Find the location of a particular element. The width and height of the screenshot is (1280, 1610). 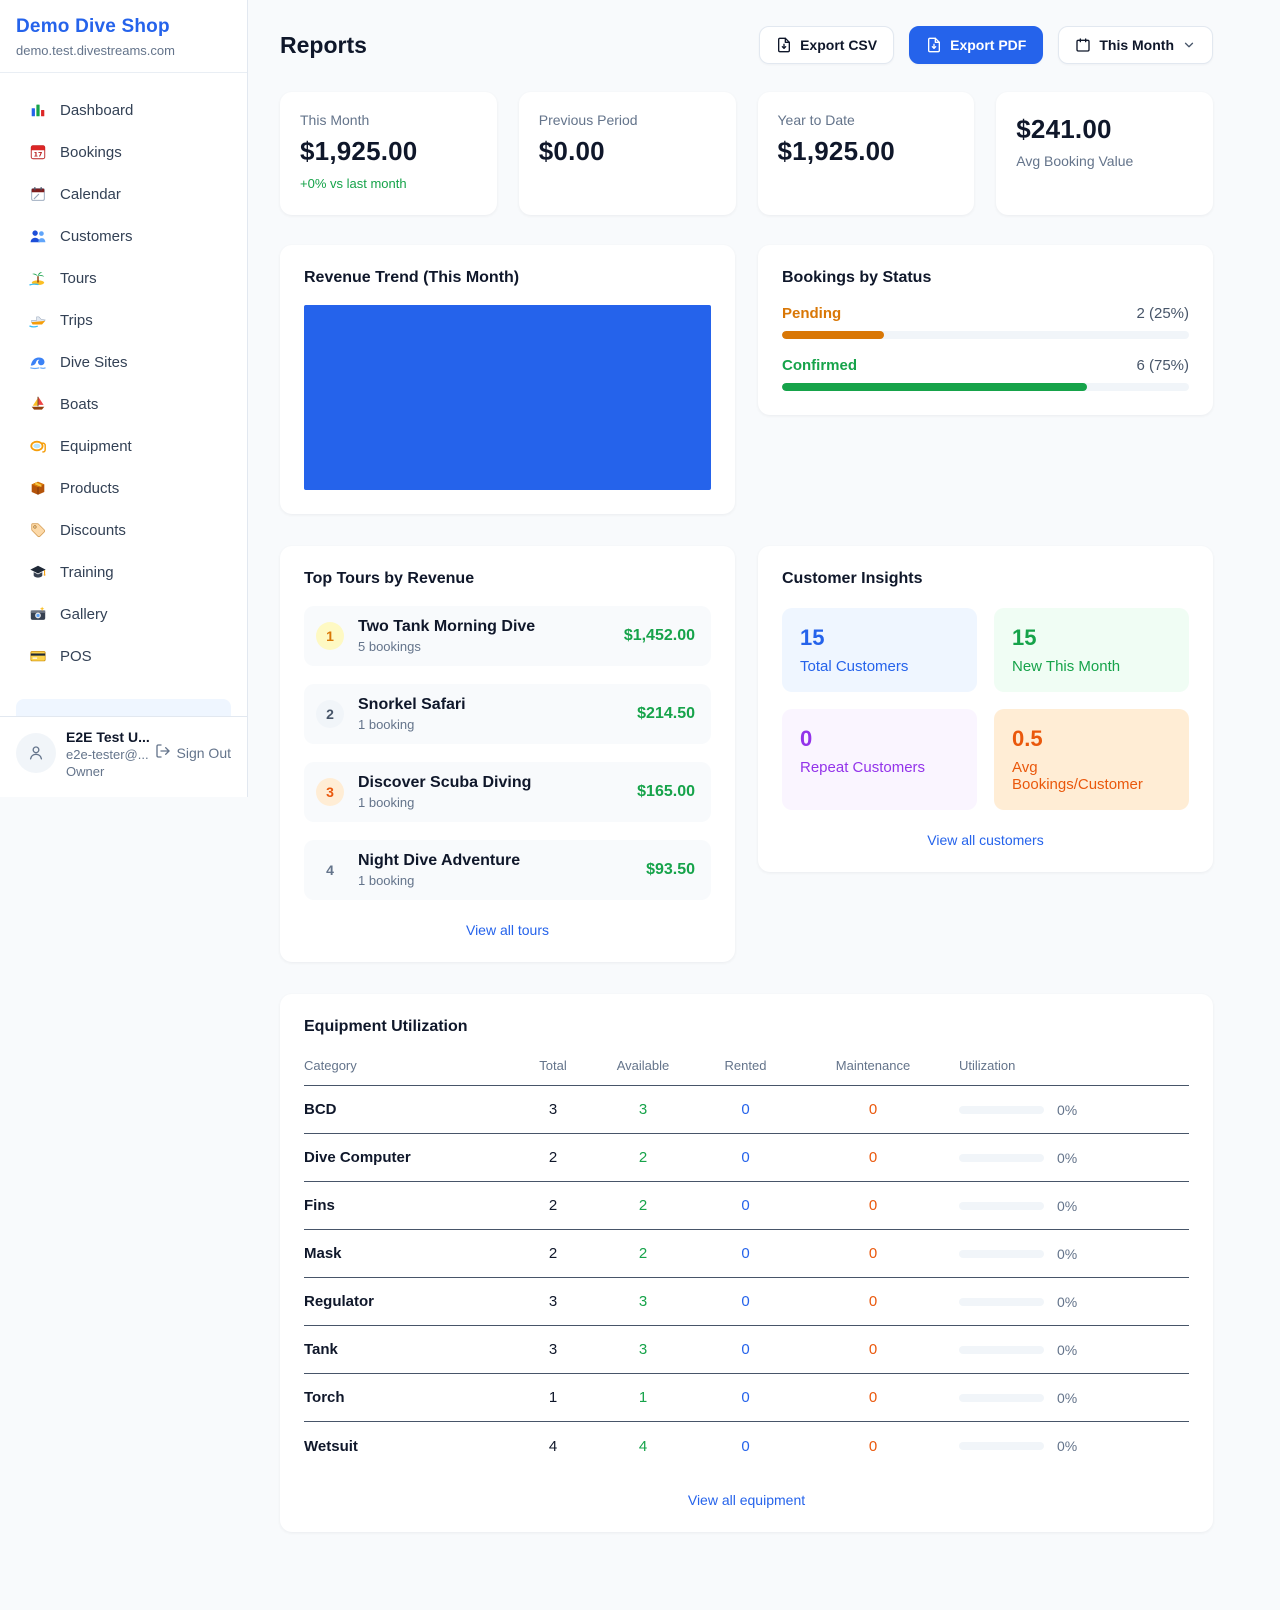

export-pdf-button: Export PDF is located at coordinates (976, 45).